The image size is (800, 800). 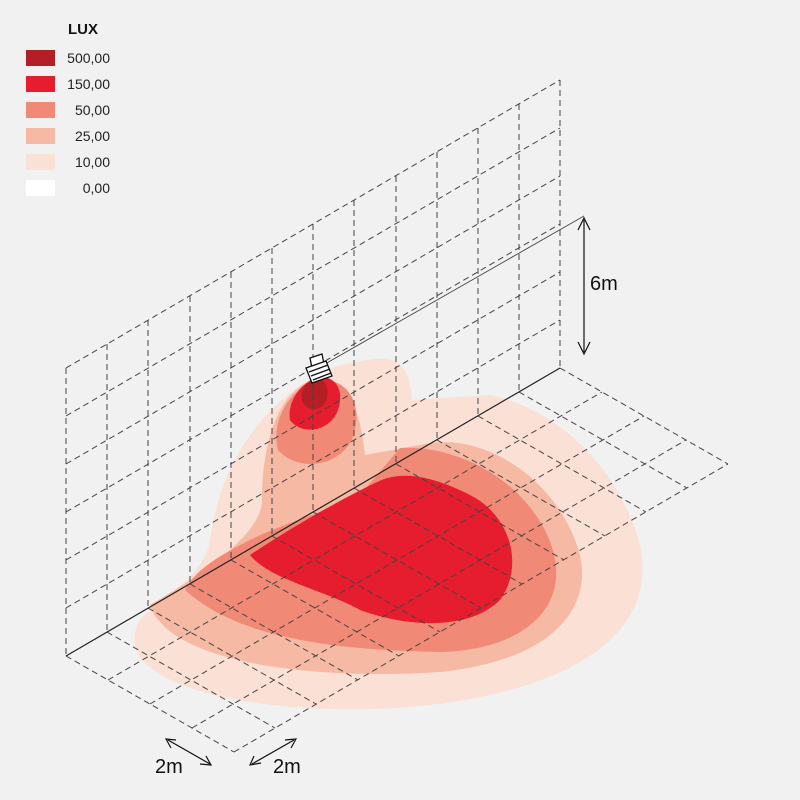 I want to click on legend-value: 500,00, so click(x=88, y=58).